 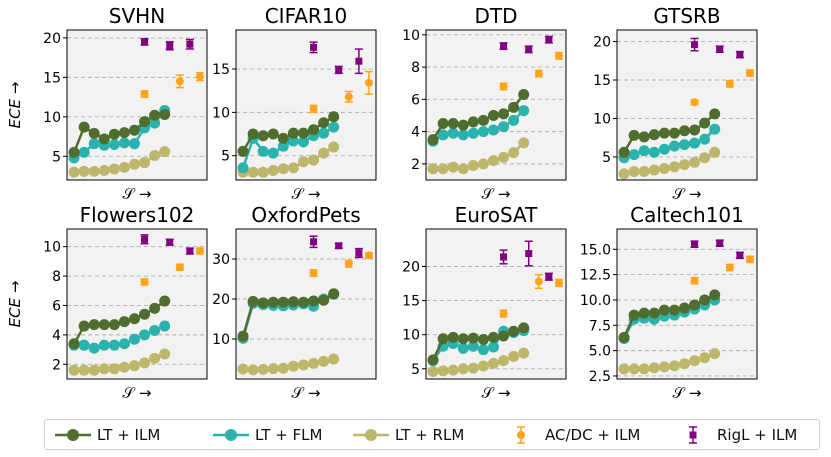 What do you see at coordinates (289, 435) in the screenshot?
I see `legend-label-lt-flm: LT + FLM` at bounding box center [289, 435].